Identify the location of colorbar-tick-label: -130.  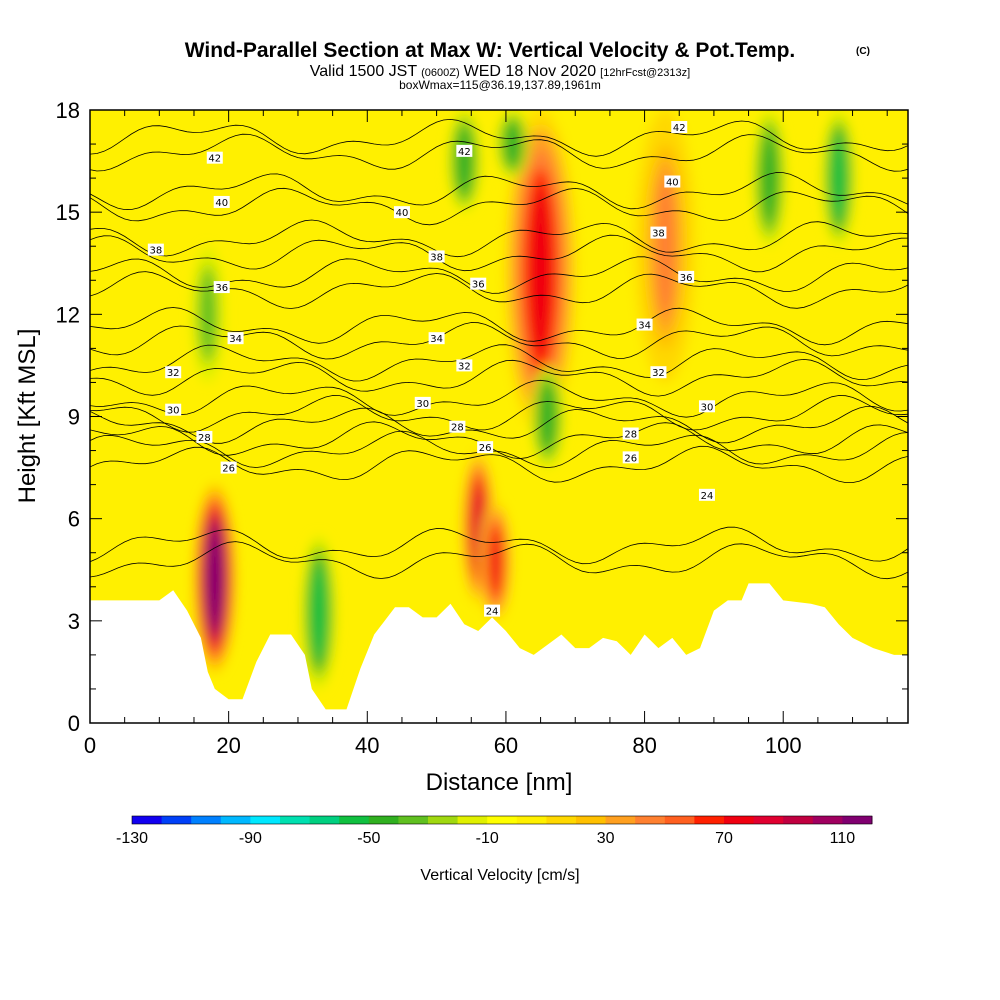
(132, 838).